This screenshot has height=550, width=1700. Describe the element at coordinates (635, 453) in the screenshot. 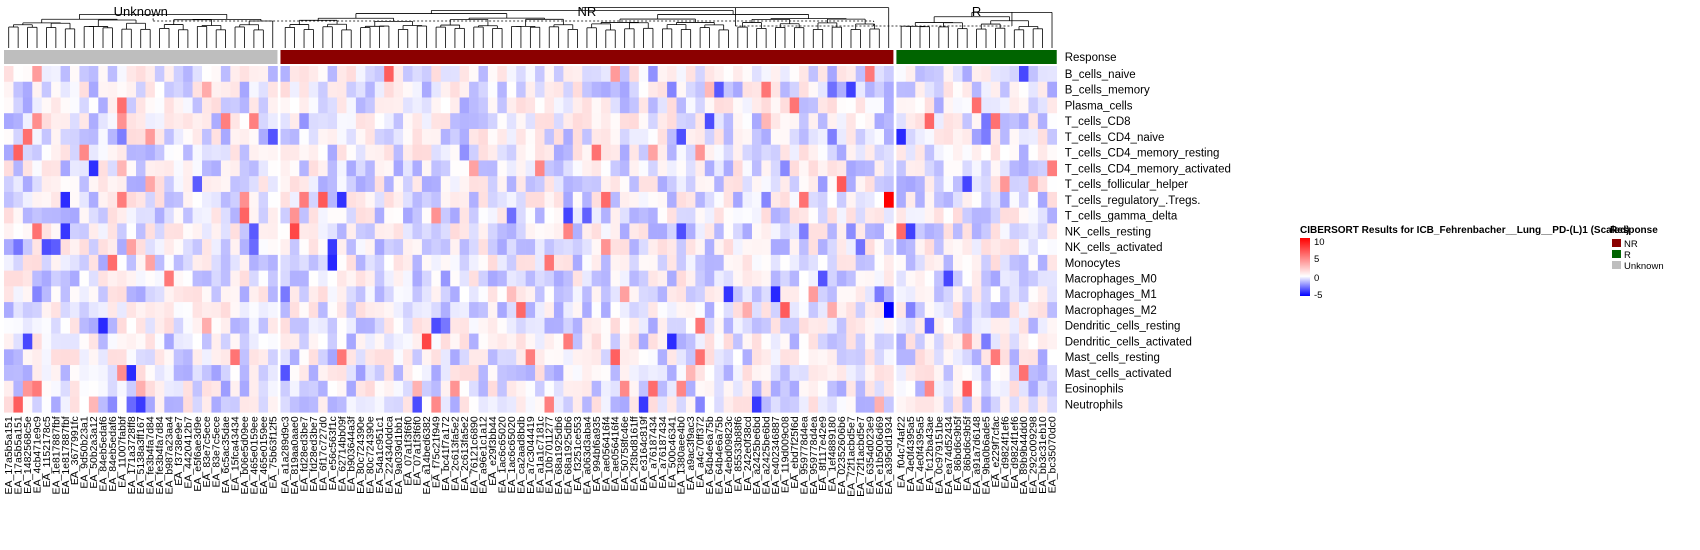

I see `column-label: EA_2f3bd8161ff` at that location.